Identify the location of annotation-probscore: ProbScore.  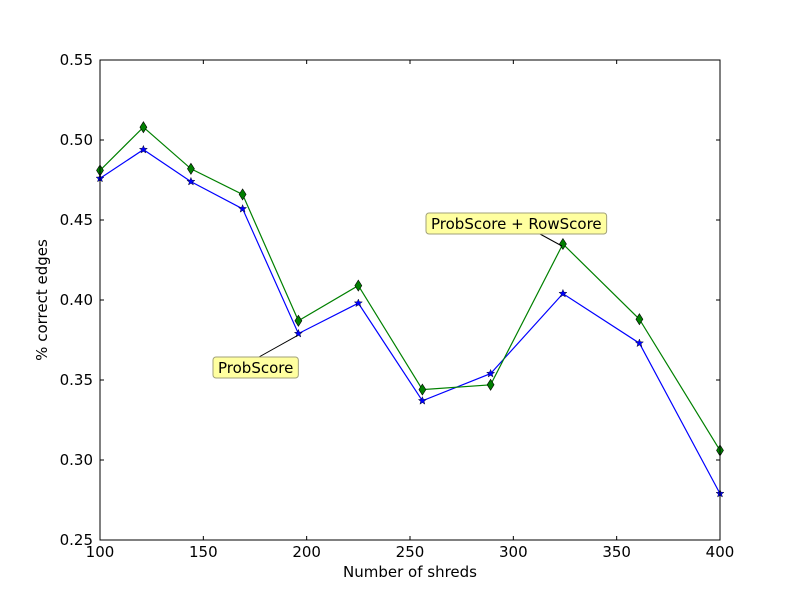
(255, 368).